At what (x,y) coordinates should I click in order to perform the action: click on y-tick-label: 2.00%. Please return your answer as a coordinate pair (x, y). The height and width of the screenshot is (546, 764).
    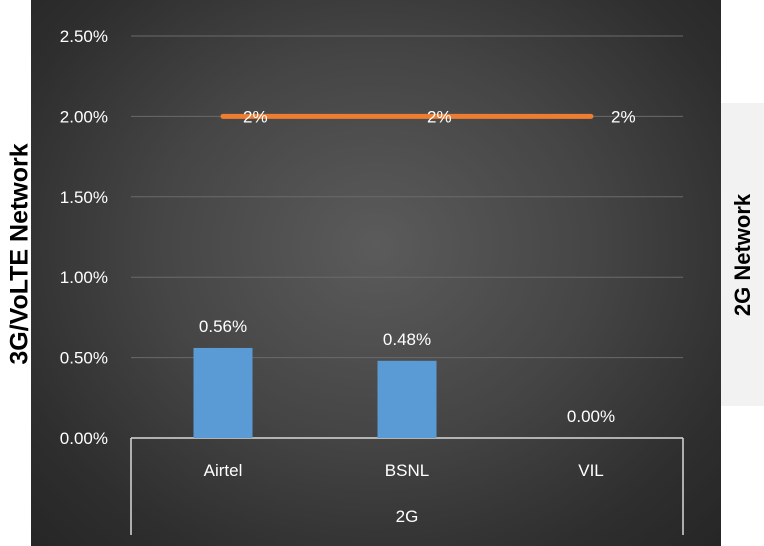
    Looking at the image, I should click on (84, 116).